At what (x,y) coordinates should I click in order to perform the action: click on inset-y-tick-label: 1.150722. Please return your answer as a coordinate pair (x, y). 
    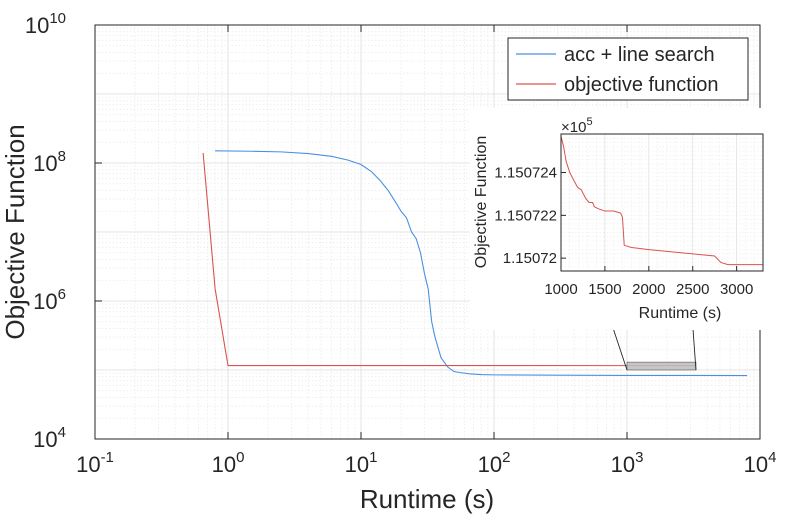
    Looking at the image, I should click on (525, 215).